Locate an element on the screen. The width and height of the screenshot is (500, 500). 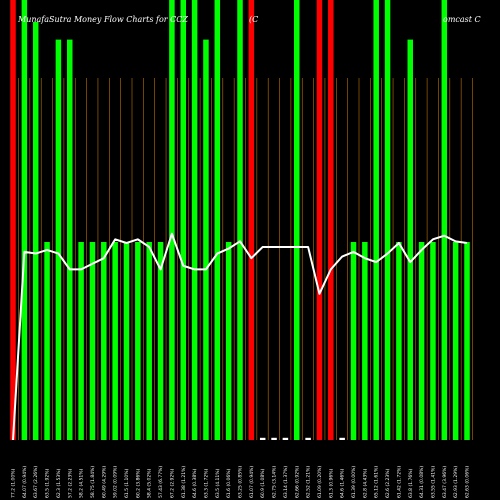
x-tick-label: 58.2 (4.51%) is located at coordinates (82, 483).